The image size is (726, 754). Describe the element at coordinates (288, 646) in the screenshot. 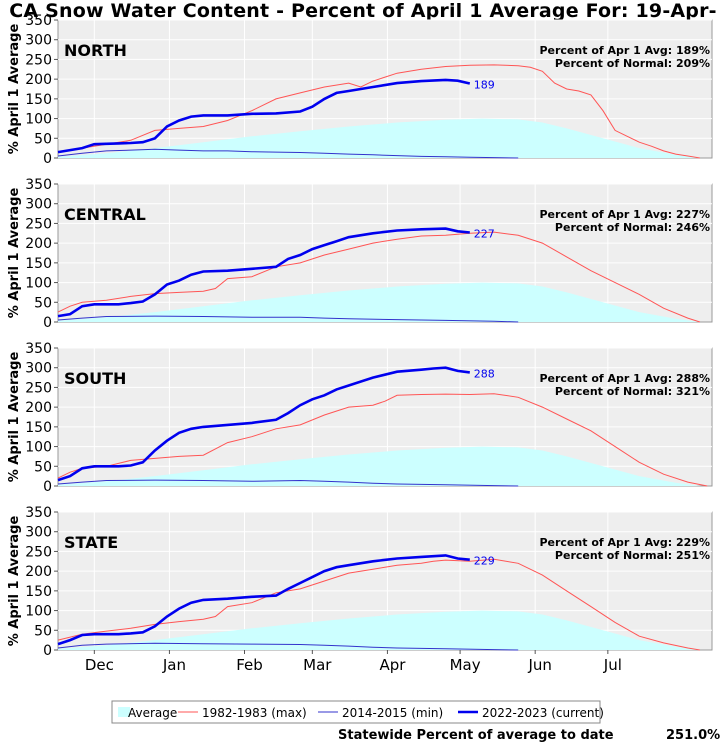

I see `state-series-min` at that location.